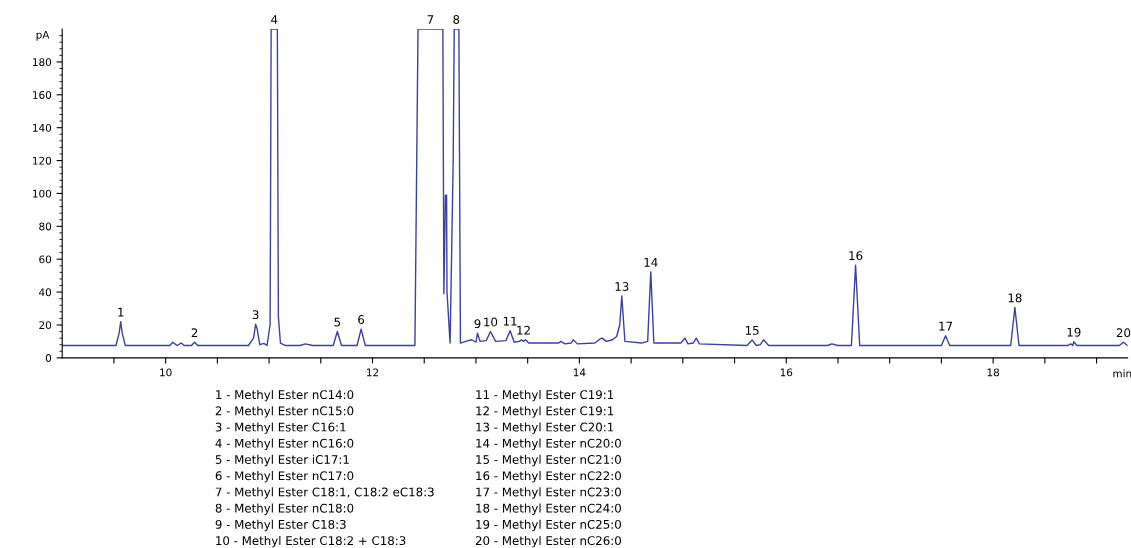 This screenshot has height=548, width=1131. I want to click on annotation: 2, so click(194, 332).